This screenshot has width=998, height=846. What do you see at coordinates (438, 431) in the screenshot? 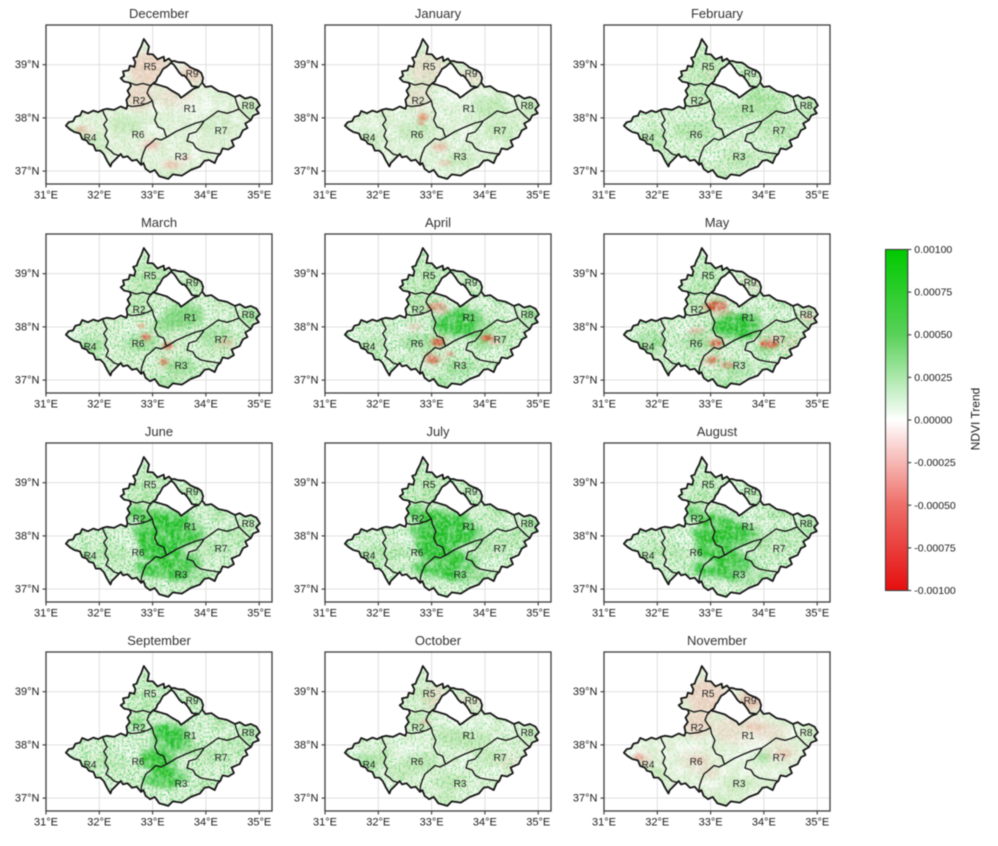
I see `svg-text: July` at bounding box center [438, 431].